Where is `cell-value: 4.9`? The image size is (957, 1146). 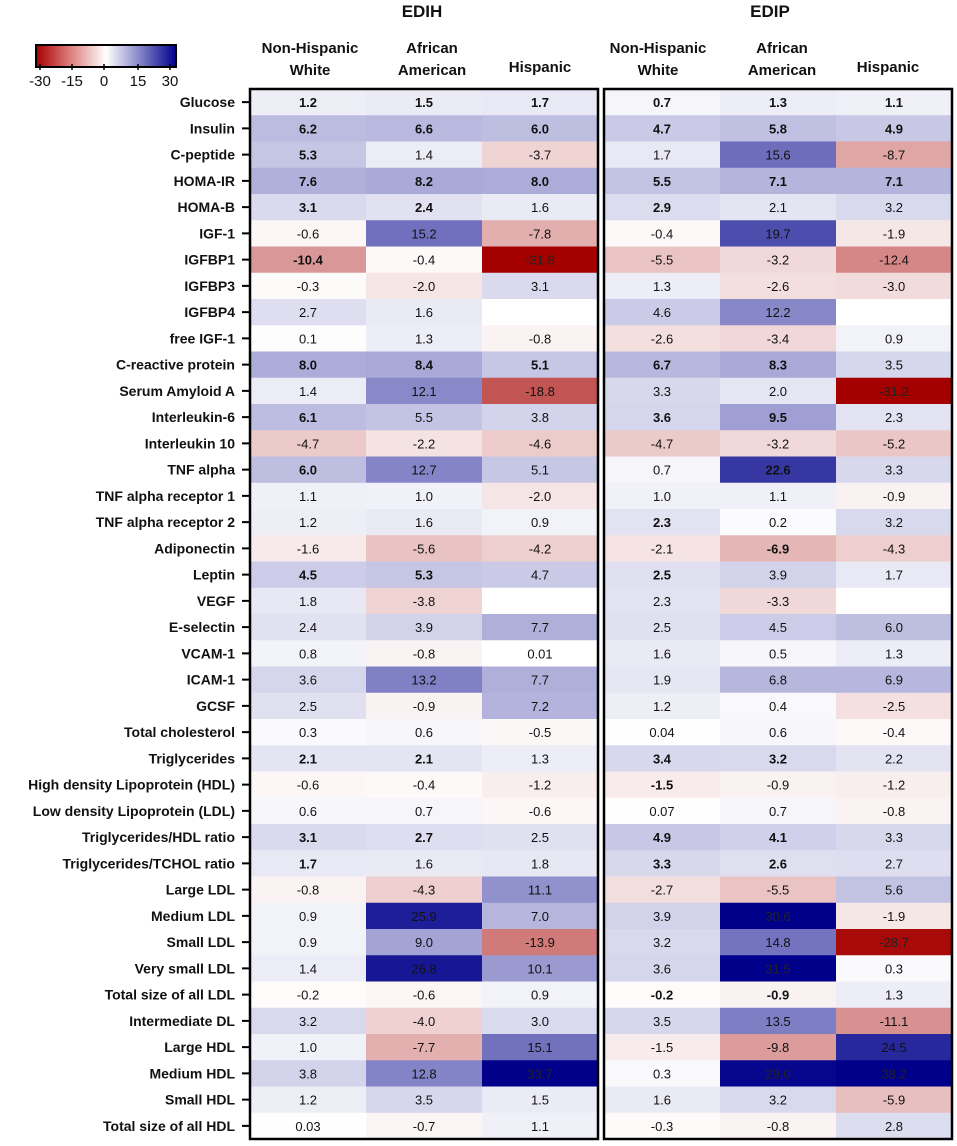
cell-value: 4.9 is located at coordinates (662, 837).